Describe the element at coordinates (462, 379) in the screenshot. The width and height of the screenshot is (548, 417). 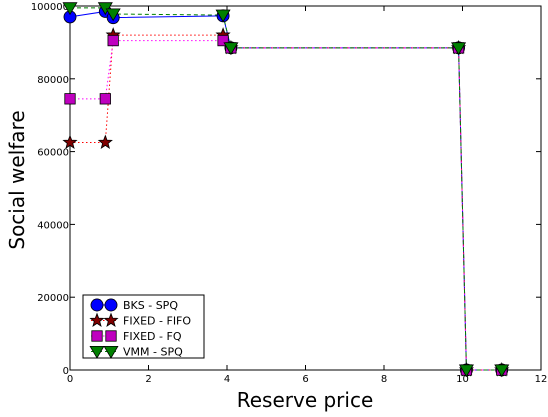
I see `x-tick-label: 10` at that location.